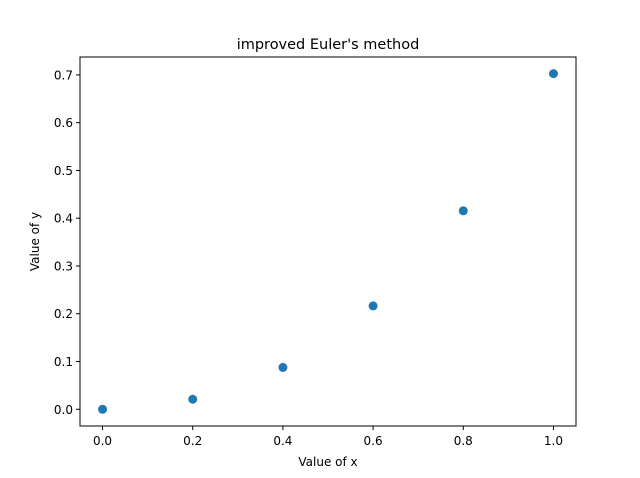 Image resolution: width=640 pixels, height=478 pixels. Describe the element at coordinates (63, 123) in the screenshot. I see `y-tick-label: 0.6` at that location.